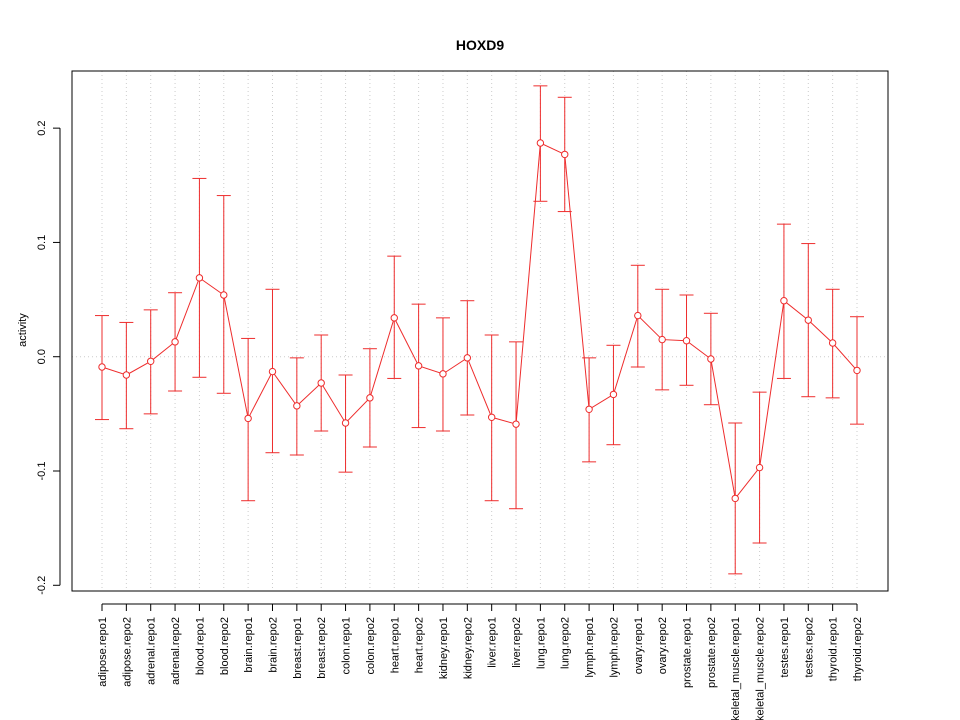  Describe the element at coordinates (42, 471) in the screenshot. I see `y-tick-label: -0.1` at that location.